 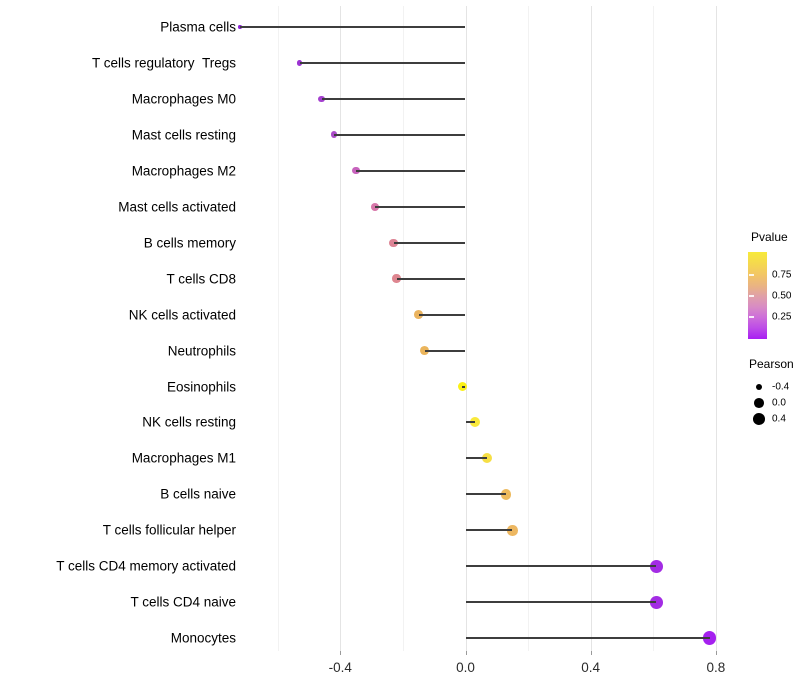 What do you see at coordinates (201, 351) in the screenshot?
I see `category-label: Neutrophils` at bounding box center [201, 351].